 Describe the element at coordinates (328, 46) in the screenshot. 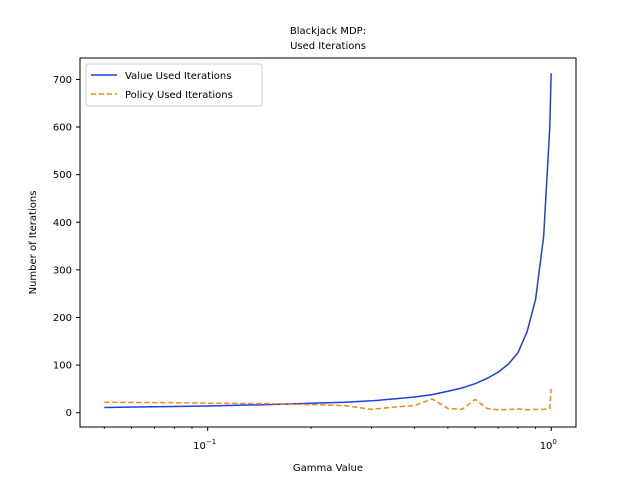

I see `chart-title-line-2: Used Iterations` at that location.